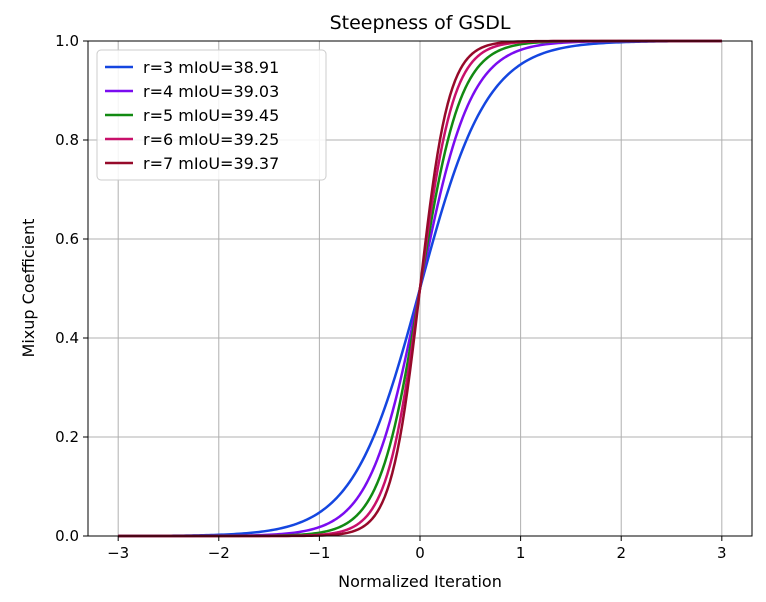  I want to click on x-tick-label: 1, so click(521, 553).